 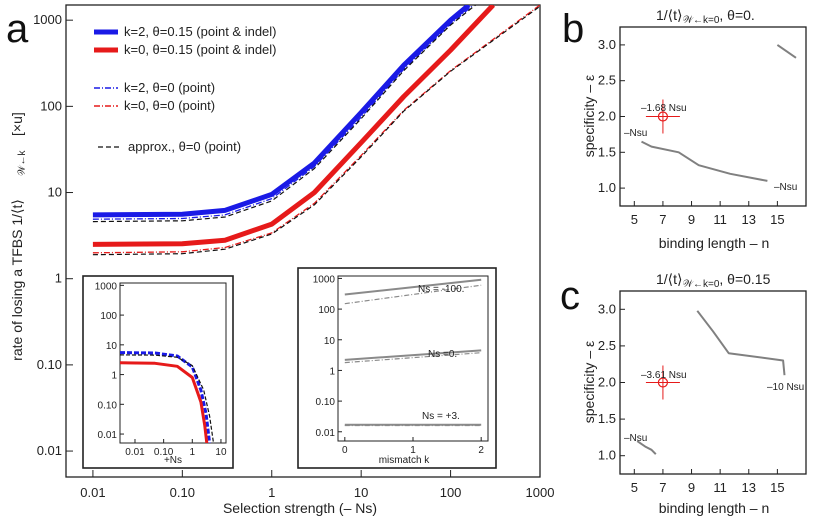 I want to click on panel-b-x-tick-label-4: 13, so click(x=749, y=219).